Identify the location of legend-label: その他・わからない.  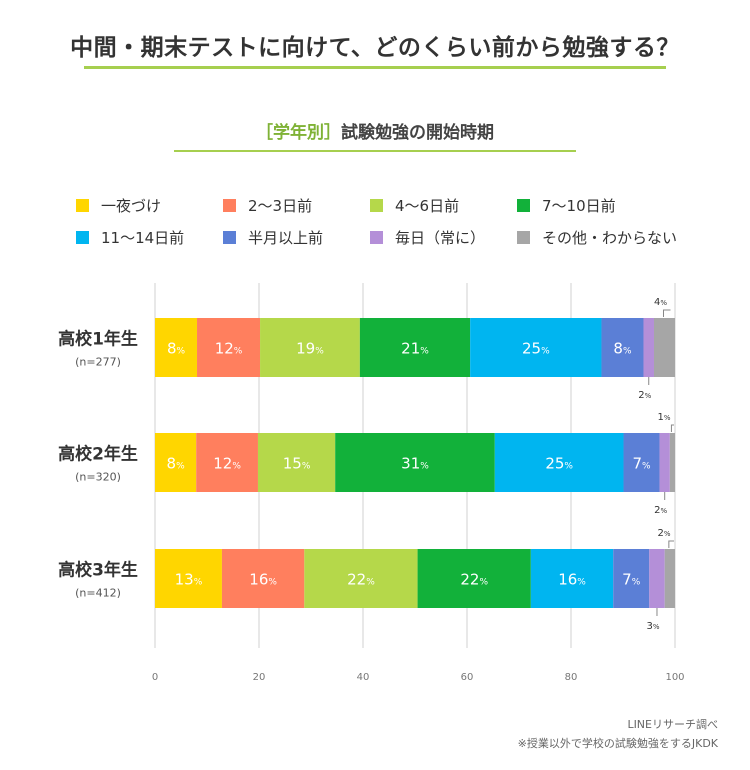
(610, 238).